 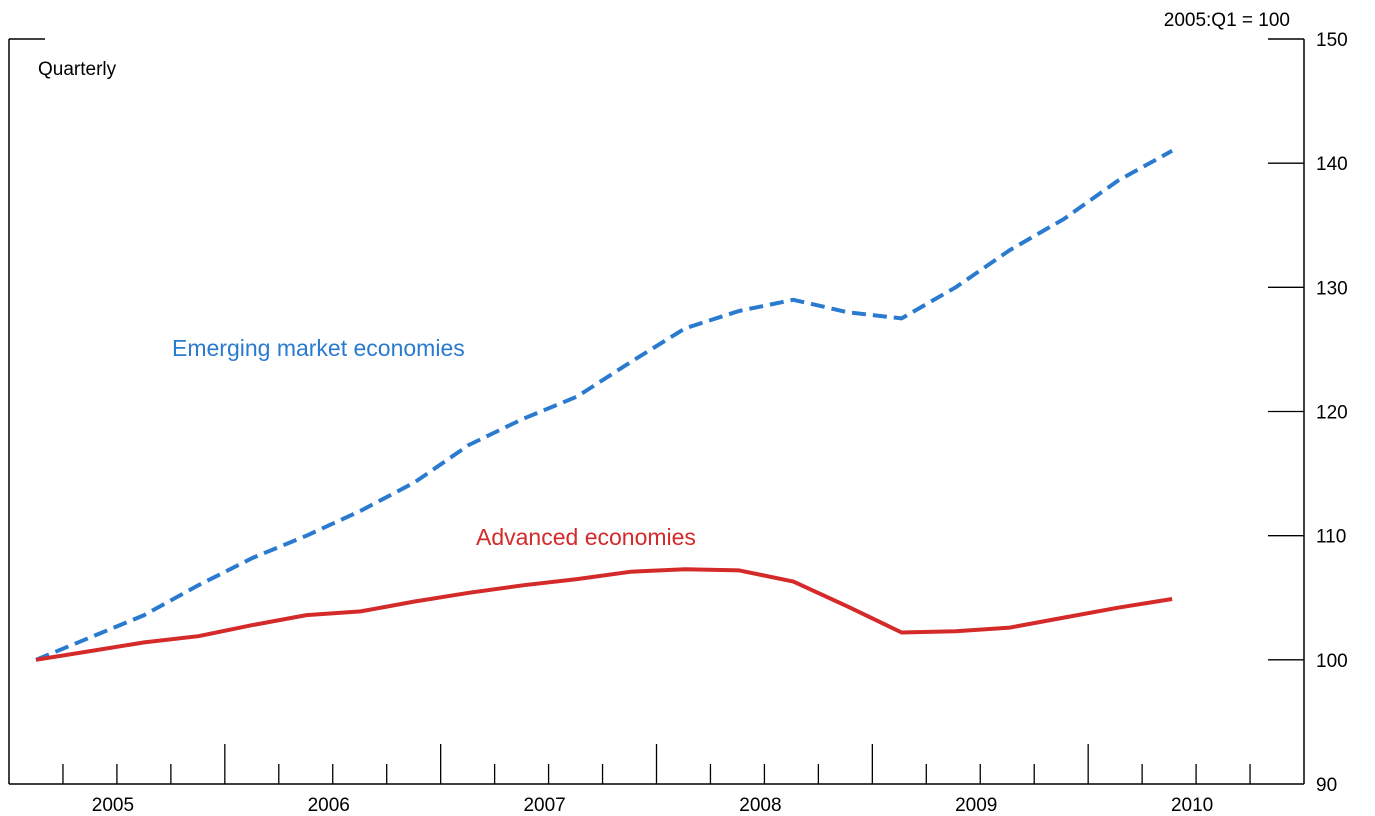 I want to click on y-tick-label: 120, so click(x=1332, y=413).